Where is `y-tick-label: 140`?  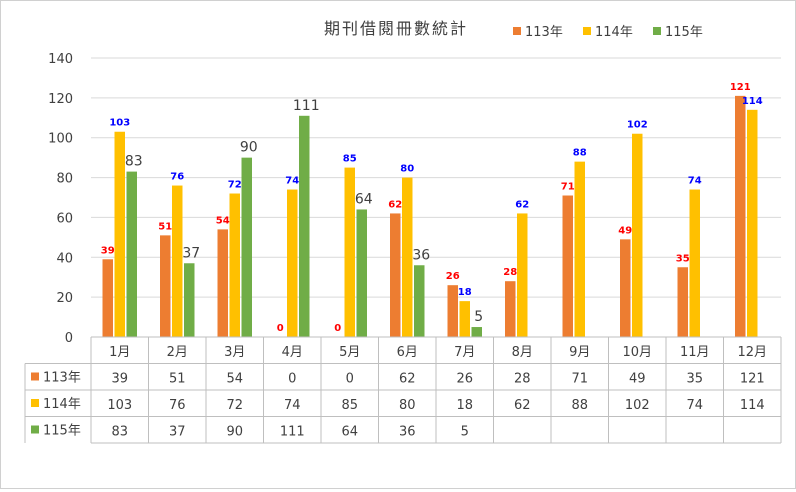 y-tick-label: 140 is located at coordinates (60, 59).